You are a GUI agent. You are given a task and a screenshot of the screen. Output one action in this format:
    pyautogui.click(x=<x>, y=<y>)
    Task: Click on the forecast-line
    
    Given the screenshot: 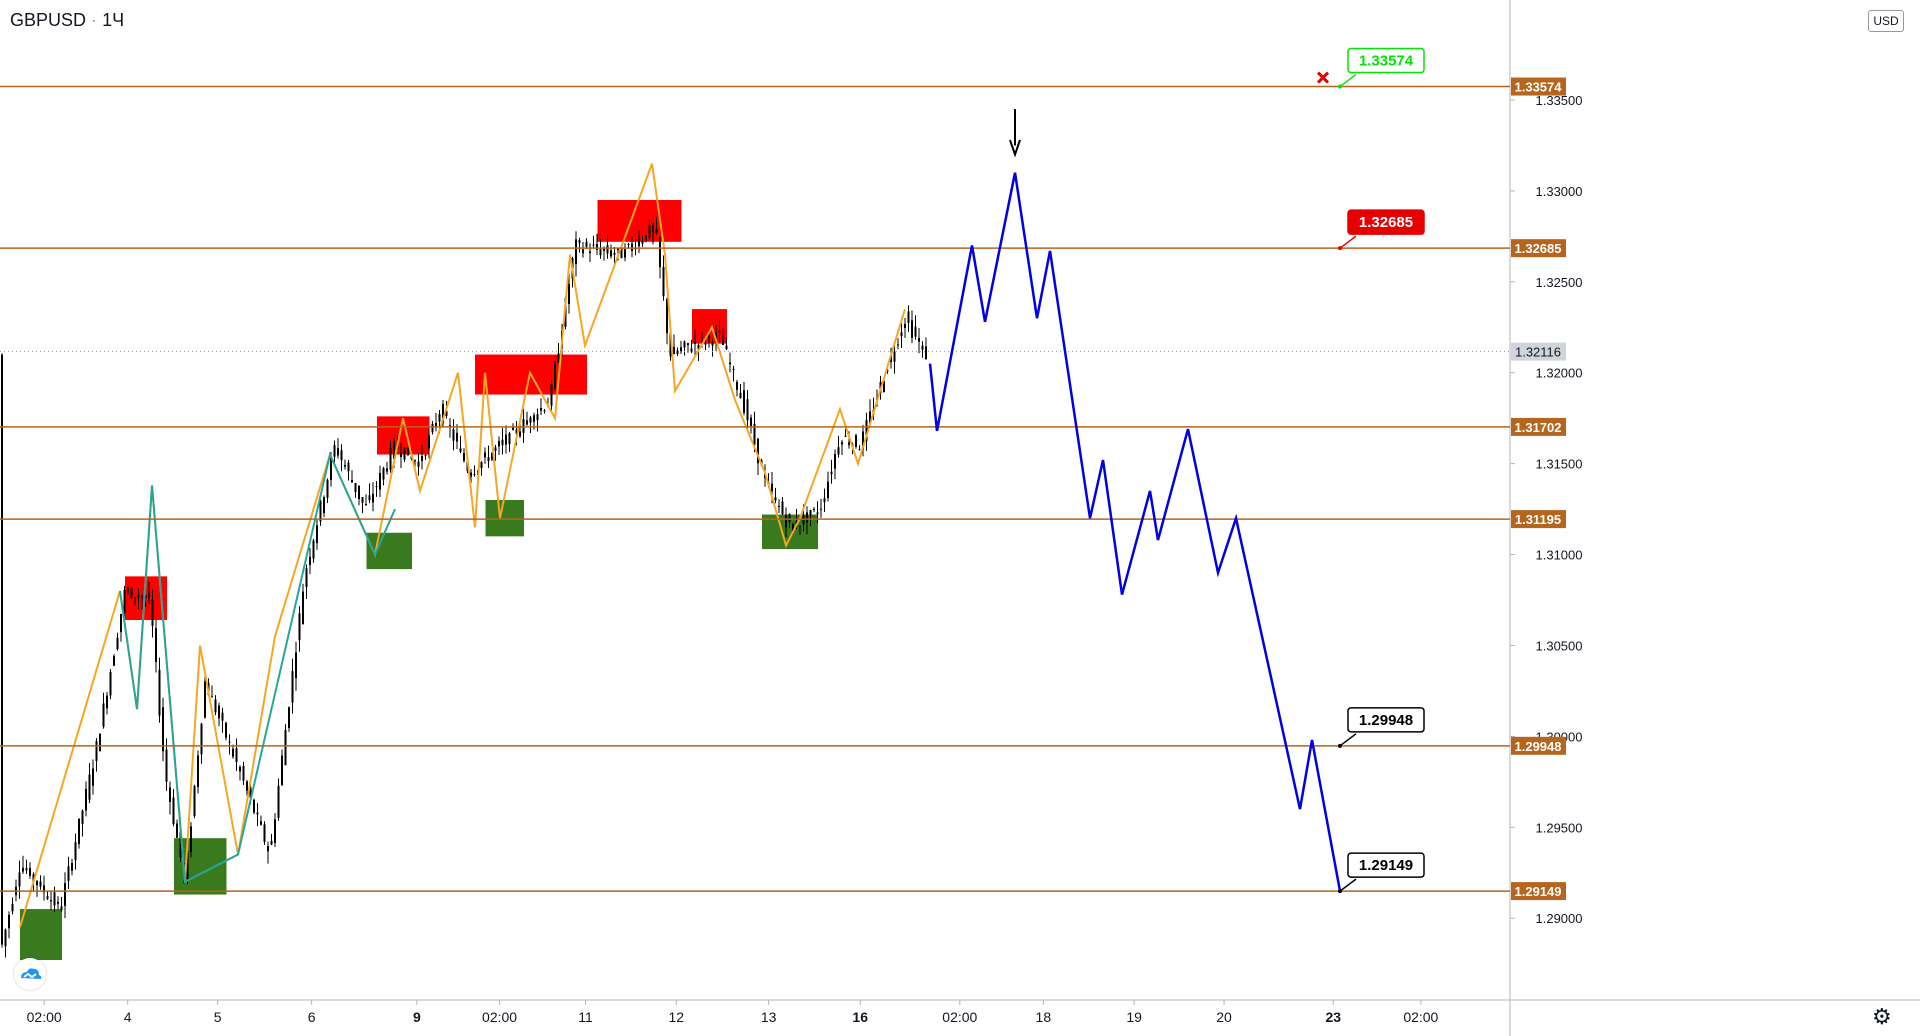 What is the action you would take?
    pyautogui.click(x=1135, y=532)
    